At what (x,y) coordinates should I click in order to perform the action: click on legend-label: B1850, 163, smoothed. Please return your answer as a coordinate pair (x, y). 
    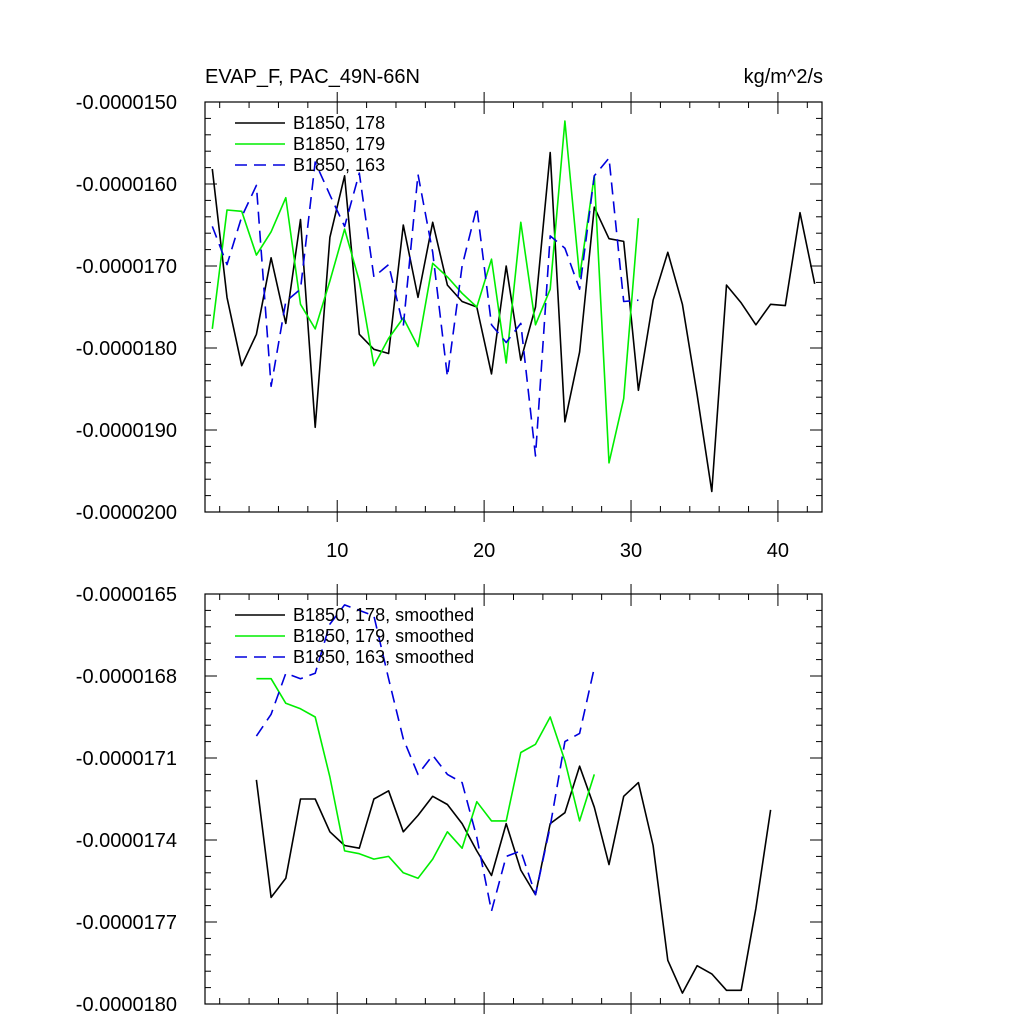
    Looking at the image, I should click on (383, 657).